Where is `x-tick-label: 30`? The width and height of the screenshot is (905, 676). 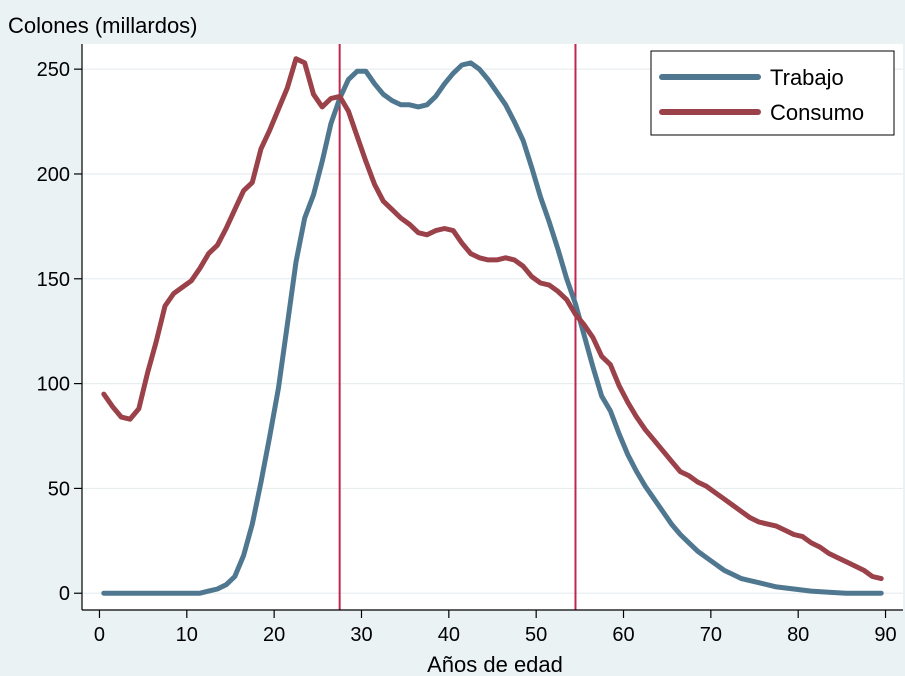
x-tick-label: 30 is located at coordinates (361, 635).